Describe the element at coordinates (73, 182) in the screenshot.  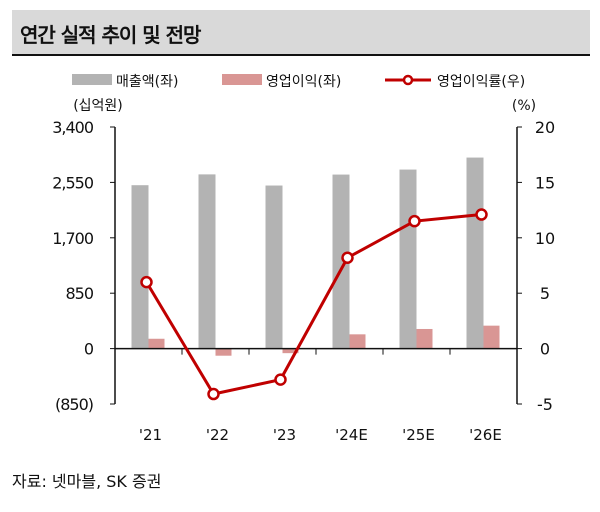
I see `left-tick-label: 2,550` at that location.